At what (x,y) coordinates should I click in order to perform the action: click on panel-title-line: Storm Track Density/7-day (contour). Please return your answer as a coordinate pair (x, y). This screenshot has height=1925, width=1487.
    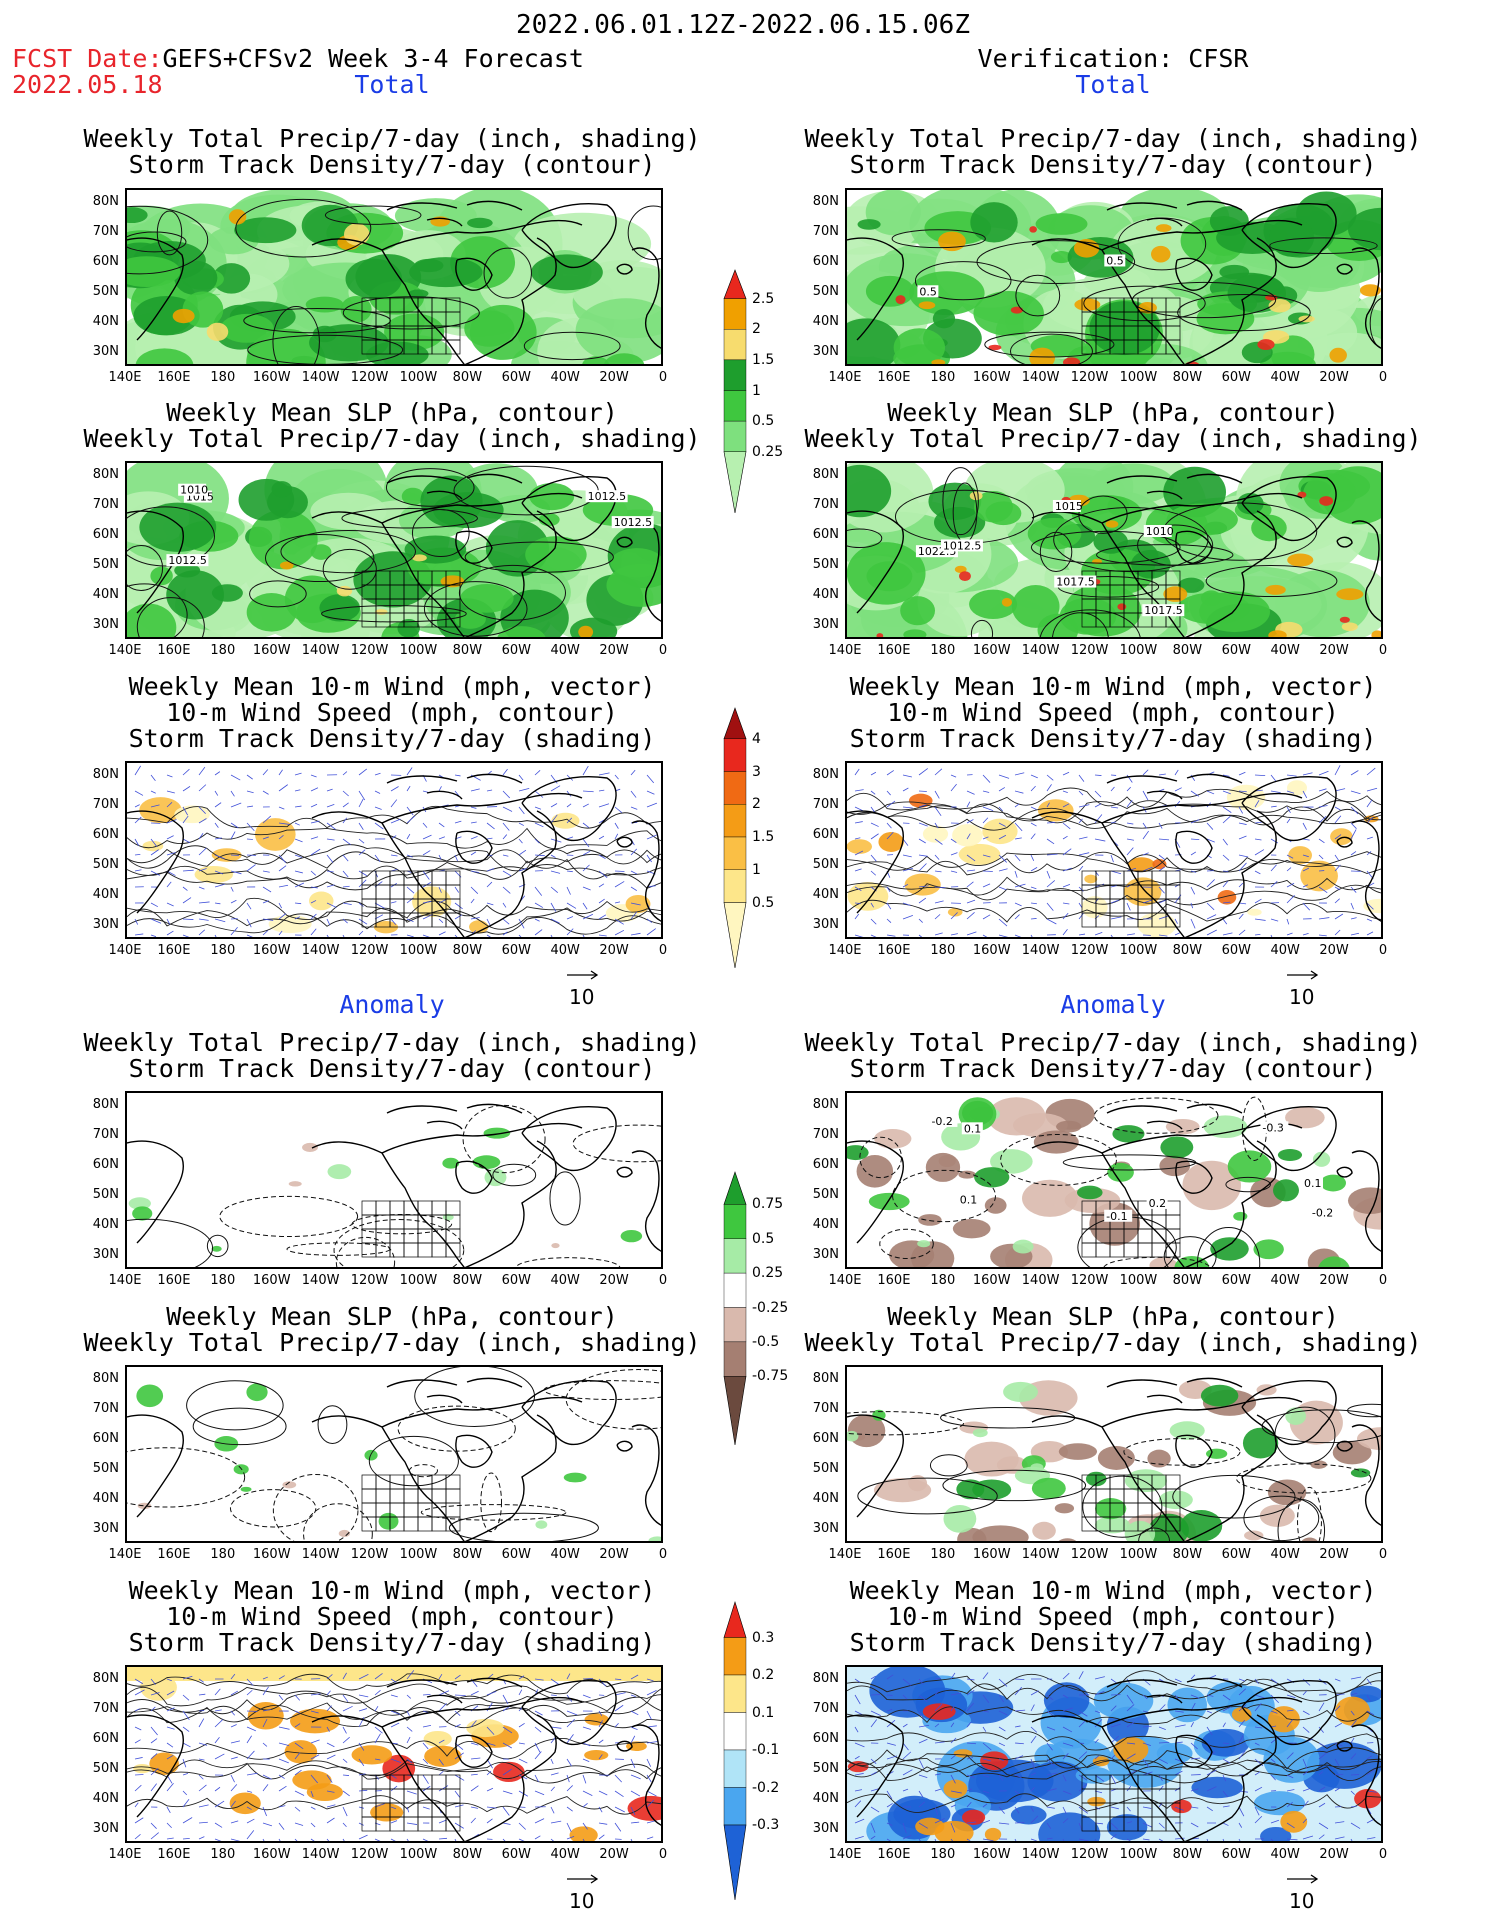
    Looking at the image, I should click on (1113, 164).